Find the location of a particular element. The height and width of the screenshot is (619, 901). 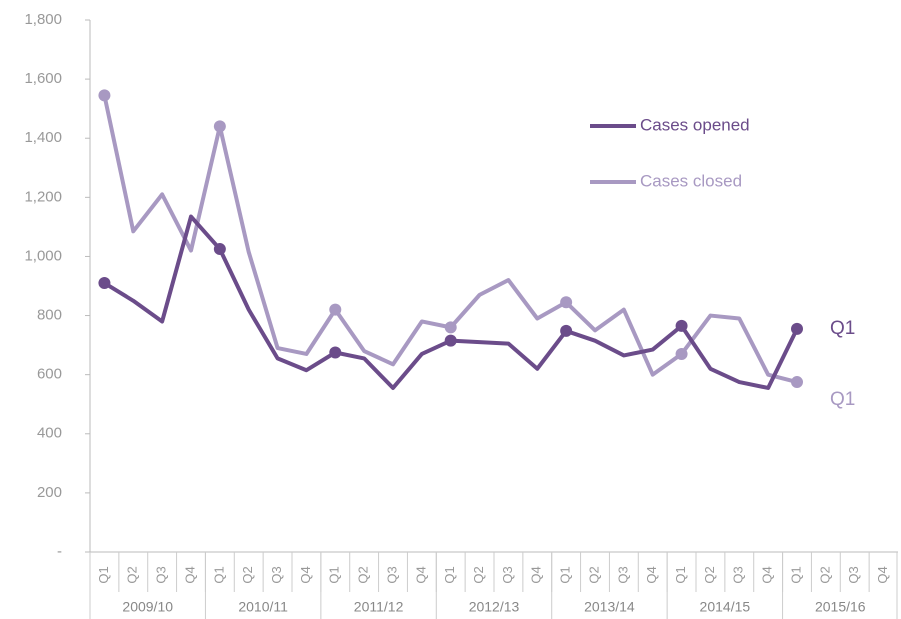

y-tick-label: 800 is located at coordinates (49, 315).